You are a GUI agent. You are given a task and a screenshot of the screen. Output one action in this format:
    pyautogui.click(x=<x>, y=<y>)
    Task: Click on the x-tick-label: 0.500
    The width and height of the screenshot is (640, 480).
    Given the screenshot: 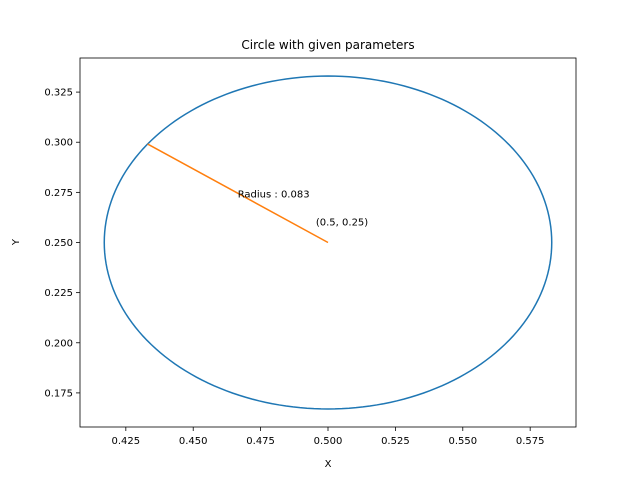 What is the action you would take?
    pyautogui.click(x=328, y=441)
    